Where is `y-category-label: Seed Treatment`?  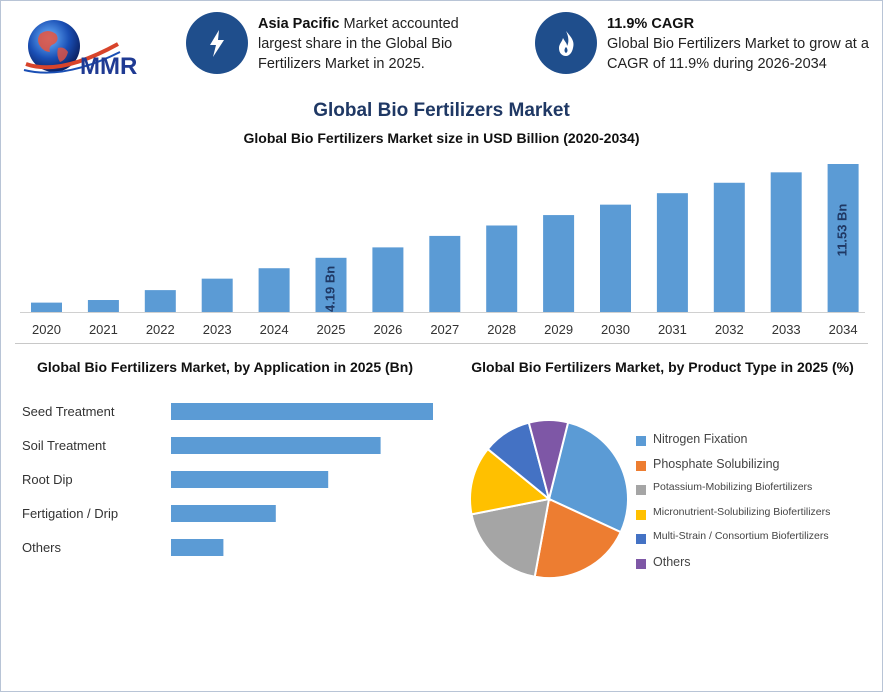
y-category-label: Seed Treatment is located at coordinates (68, 411).